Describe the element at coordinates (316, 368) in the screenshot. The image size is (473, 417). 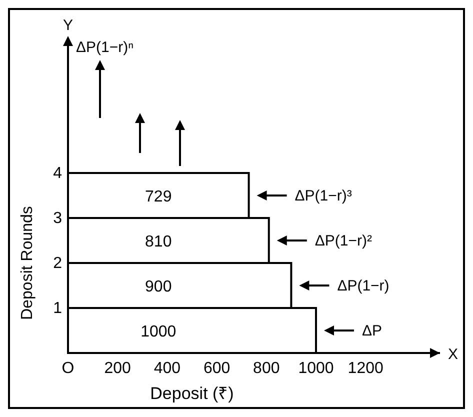
I see `x-tick-label: 1000` at that location.